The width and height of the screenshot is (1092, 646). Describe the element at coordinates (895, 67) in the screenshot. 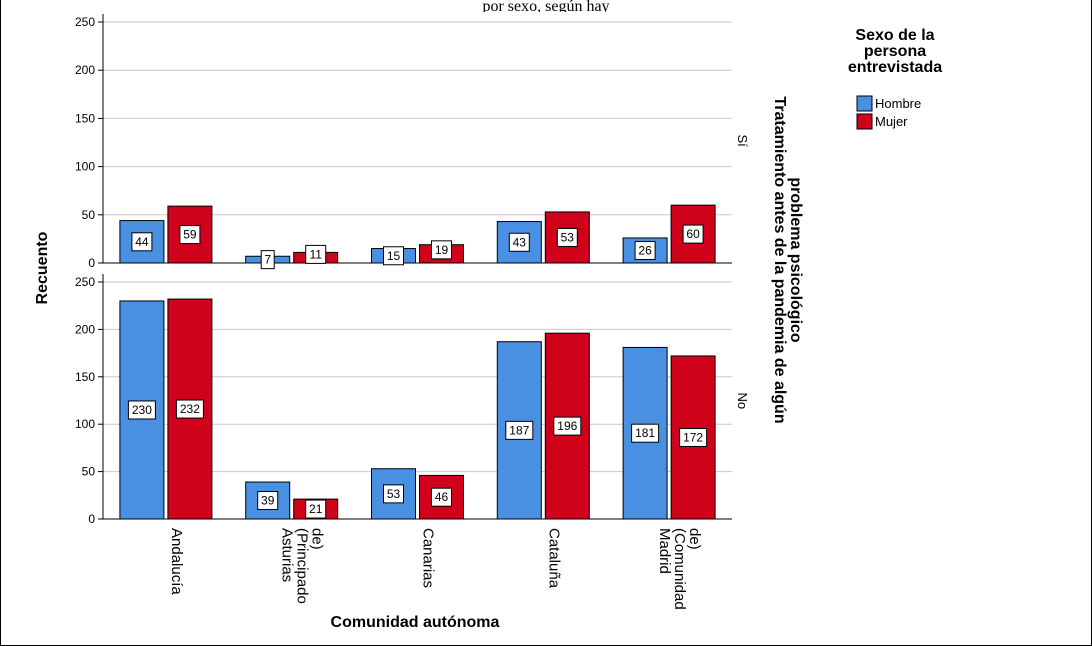

I see `legend-title-line: entrevistada` at that location.